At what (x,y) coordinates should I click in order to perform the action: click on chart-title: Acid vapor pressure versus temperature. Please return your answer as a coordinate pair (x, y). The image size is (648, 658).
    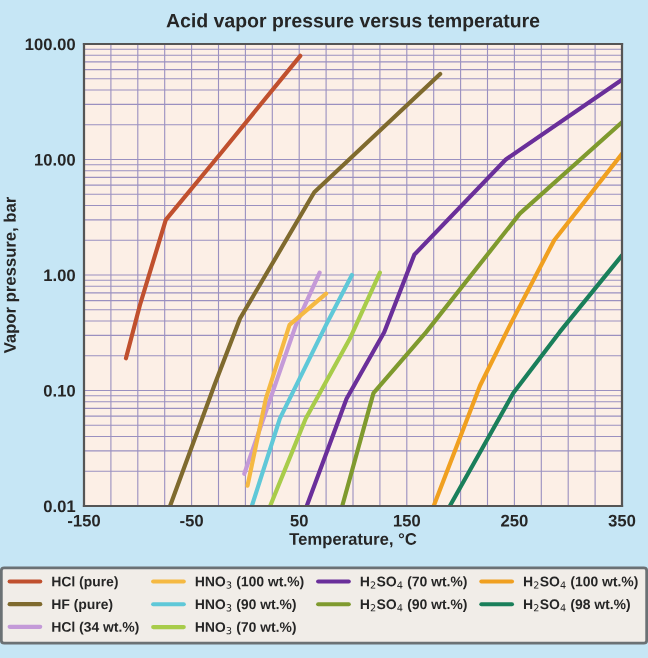
    Looking at the image, I should click on (353, 22).